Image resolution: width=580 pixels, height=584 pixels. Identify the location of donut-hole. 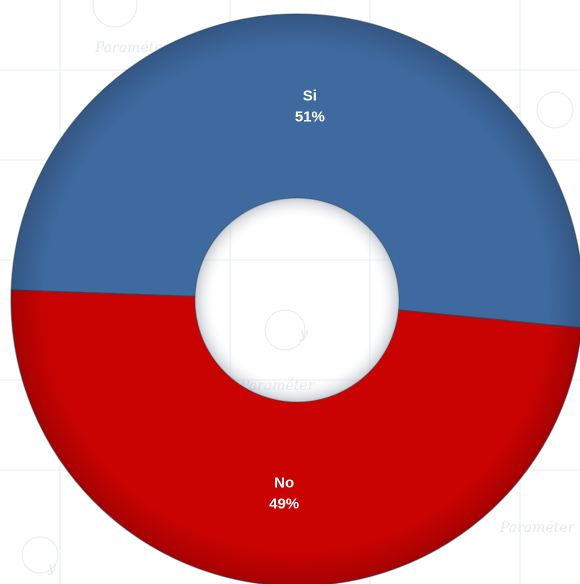
(297, 300).